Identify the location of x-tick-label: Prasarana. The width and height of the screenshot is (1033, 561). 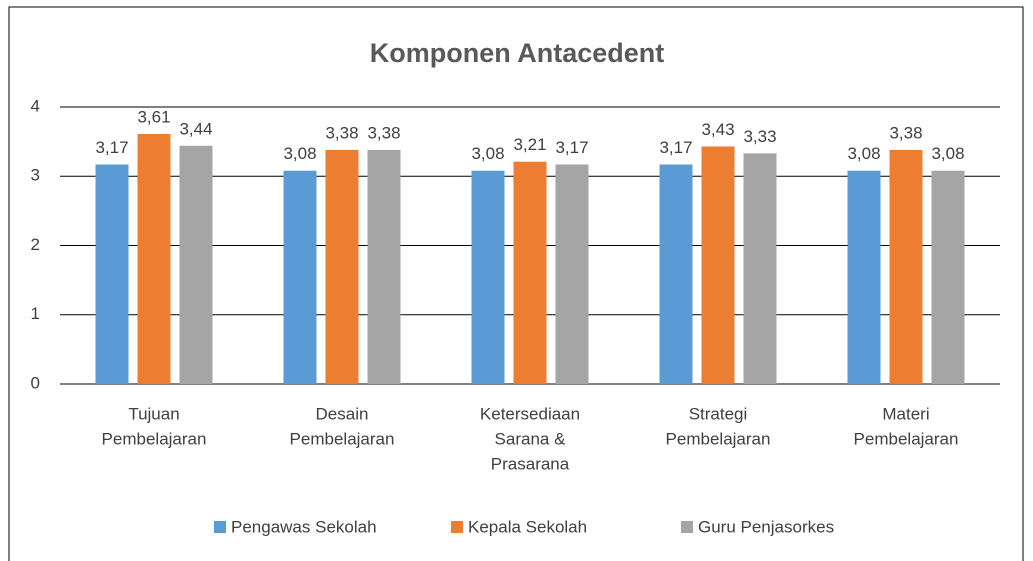
(530, 463).